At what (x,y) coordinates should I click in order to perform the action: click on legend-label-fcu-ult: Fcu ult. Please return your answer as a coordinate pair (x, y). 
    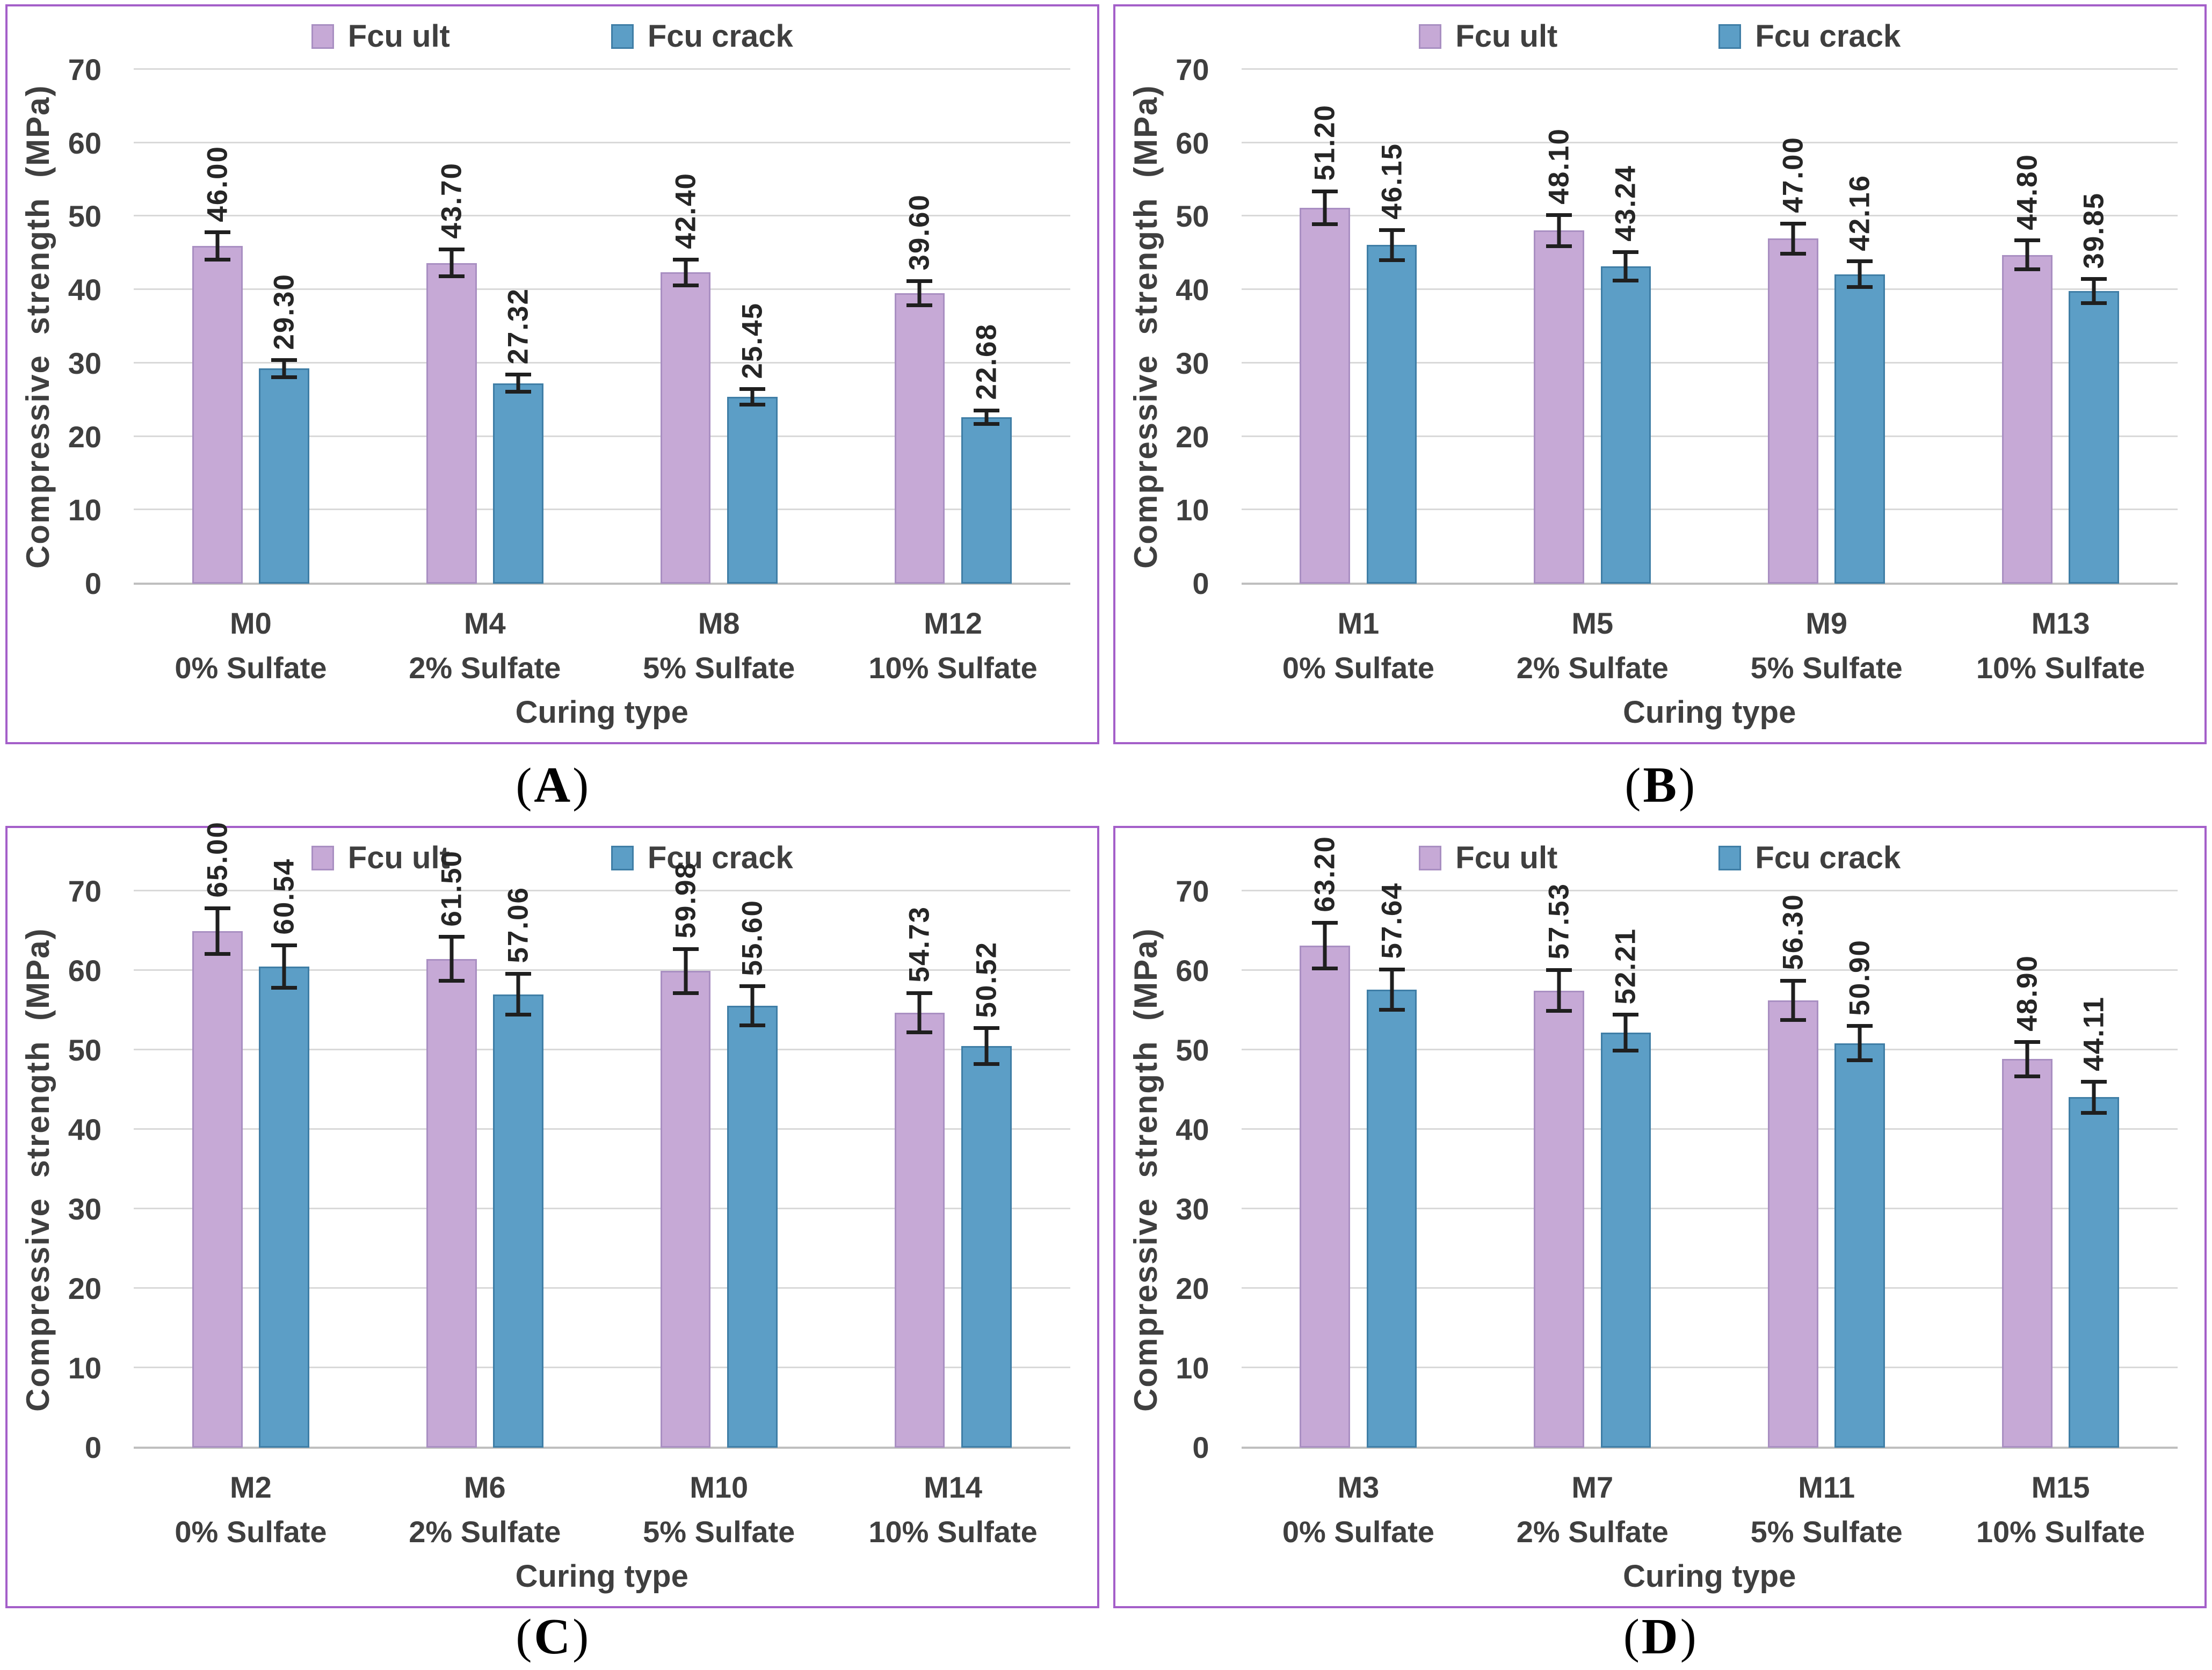
    Looking at the image, I should click on (1506, 36).